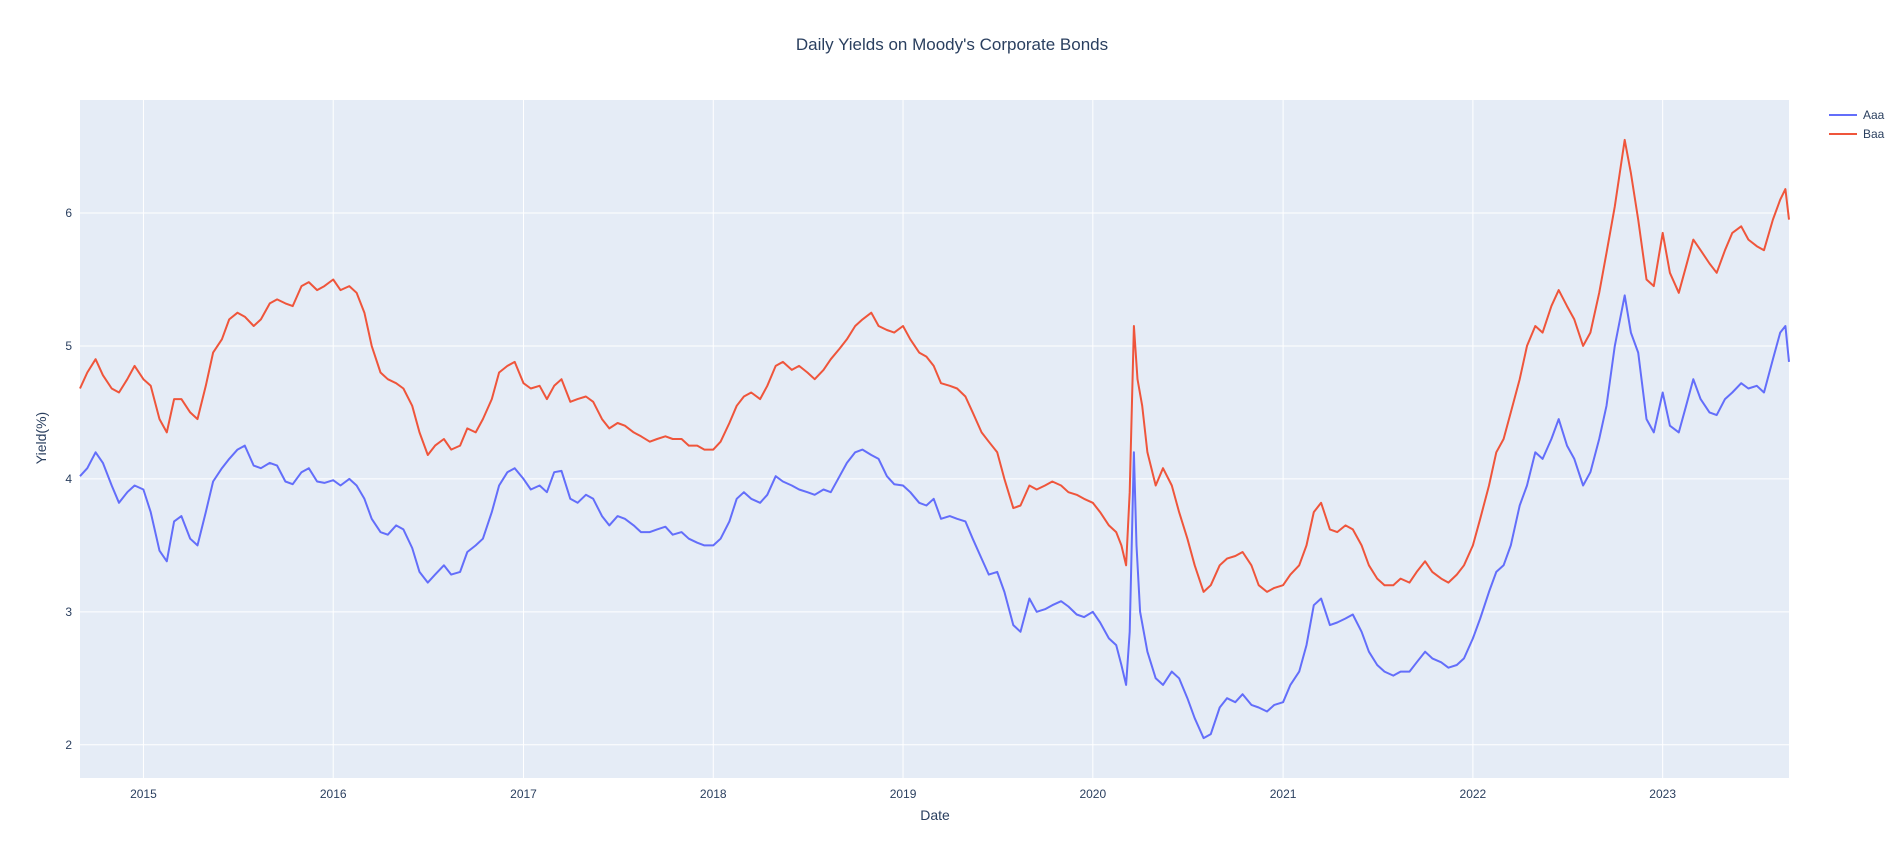 The image size is (1904, 863). I want to click on x-tick-label: 2020, so click(1092, 794).